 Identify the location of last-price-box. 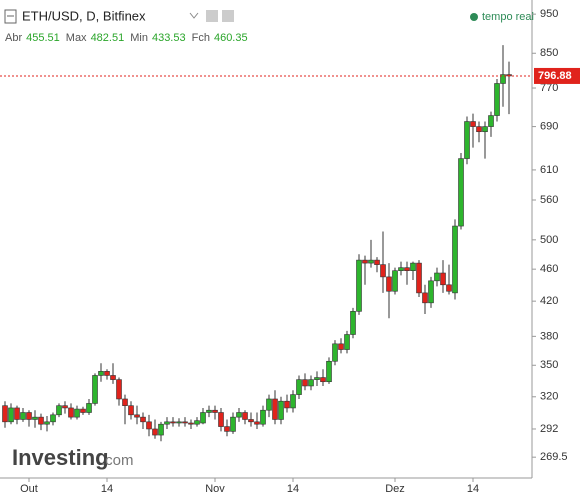
(557, 75).